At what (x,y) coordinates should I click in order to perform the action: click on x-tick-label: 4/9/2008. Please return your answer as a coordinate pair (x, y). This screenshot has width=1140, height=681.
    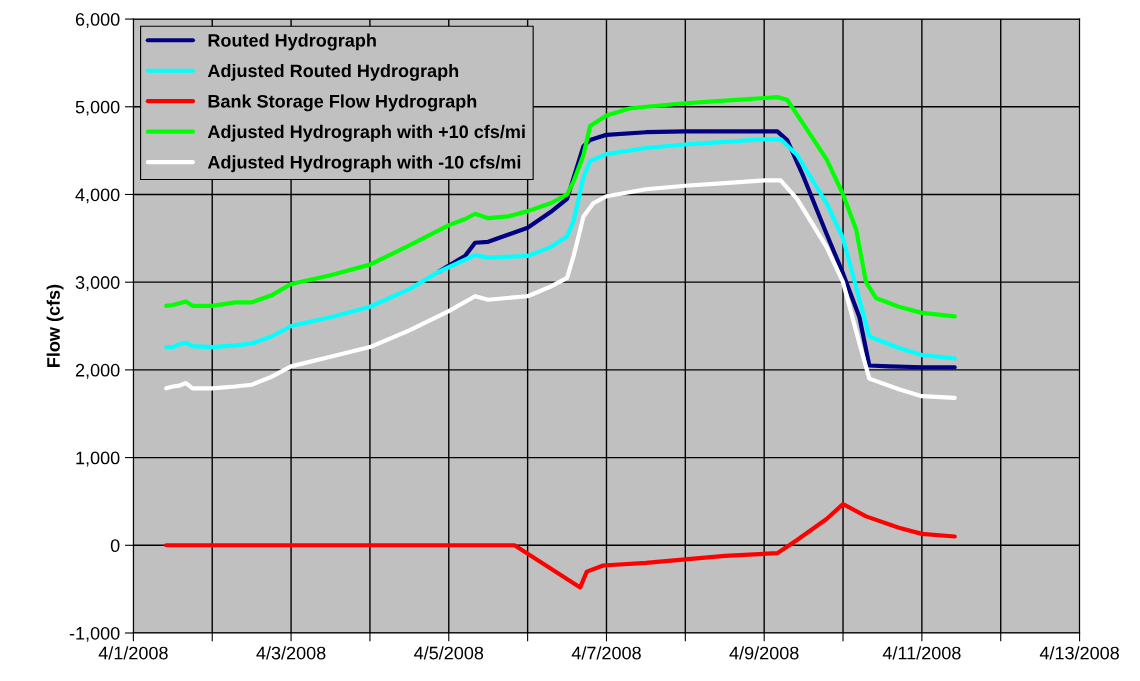
    Looking at the image, I should click on (764, 653).